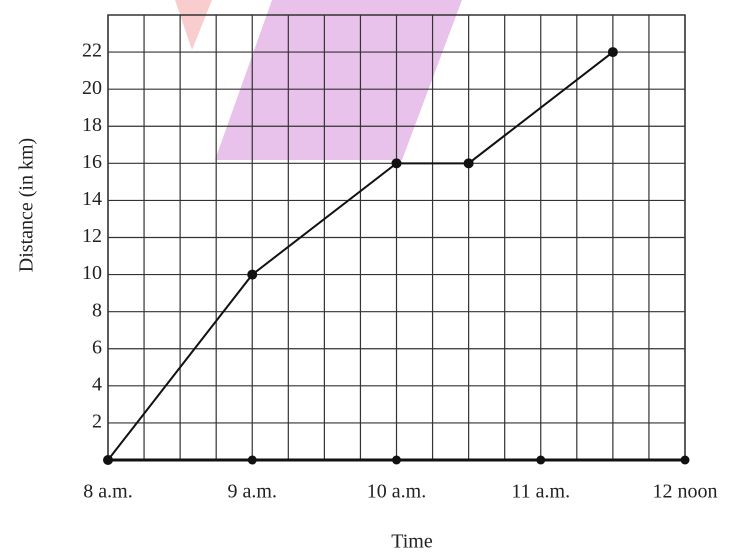 The image size is (729, 555). What do you see at coordinates (540, 492) in the screenshot?
I see `x-tick-label: 11 a.m.` at bounding box center [540, 492].